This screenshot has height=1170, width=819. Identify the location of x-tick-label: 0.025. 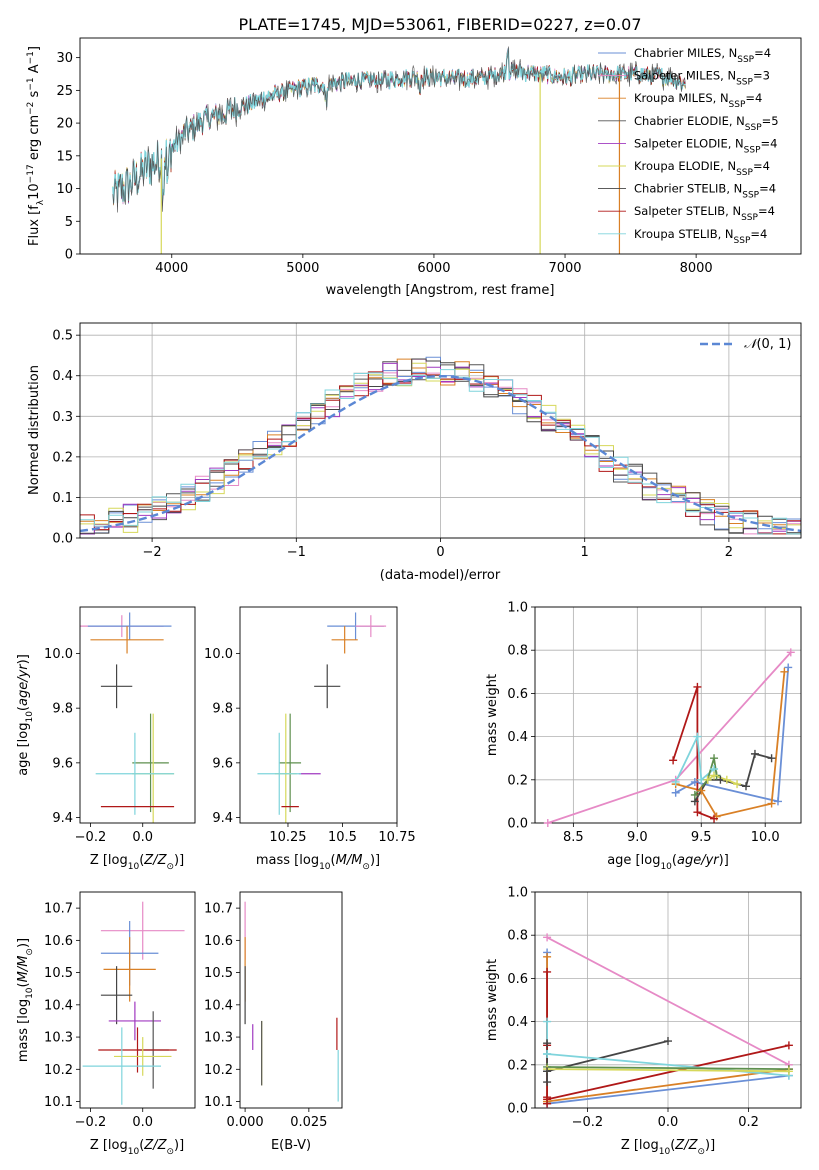
(308, 1122).